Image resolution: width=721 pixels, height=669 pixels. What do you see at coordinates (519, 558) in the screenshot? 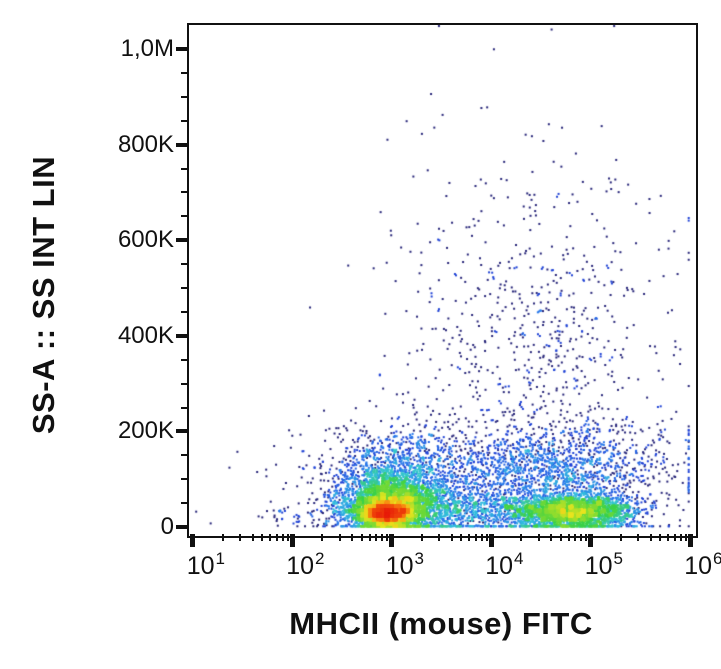
I see `x-tick-label-exponent: 4` at bounding box center [519, 558].